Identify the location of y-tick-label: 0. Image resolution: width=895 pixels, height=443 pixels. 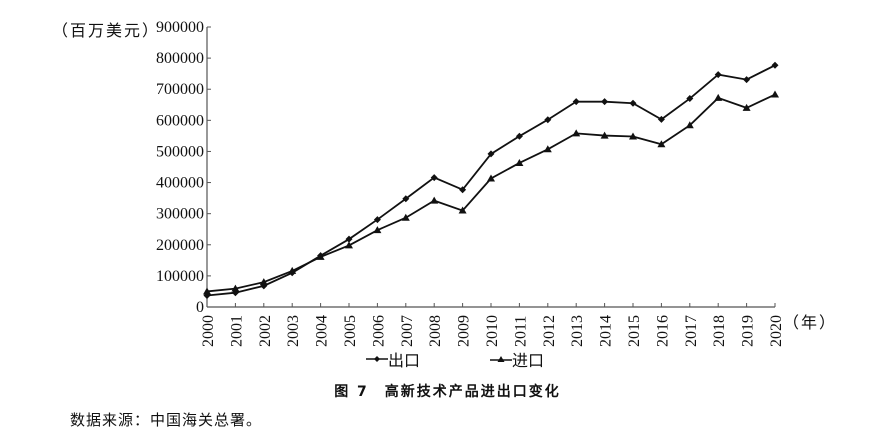
(200, 307).